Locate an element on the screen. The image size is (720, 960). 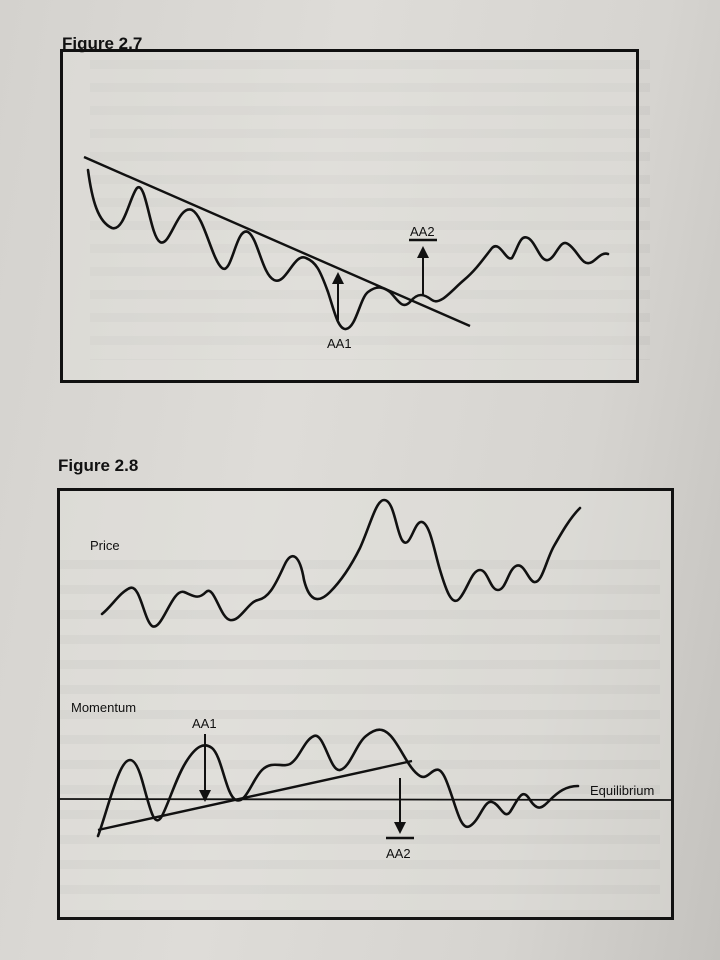
fig27-aa1-arrowhead is located at coordinates (338, 278).